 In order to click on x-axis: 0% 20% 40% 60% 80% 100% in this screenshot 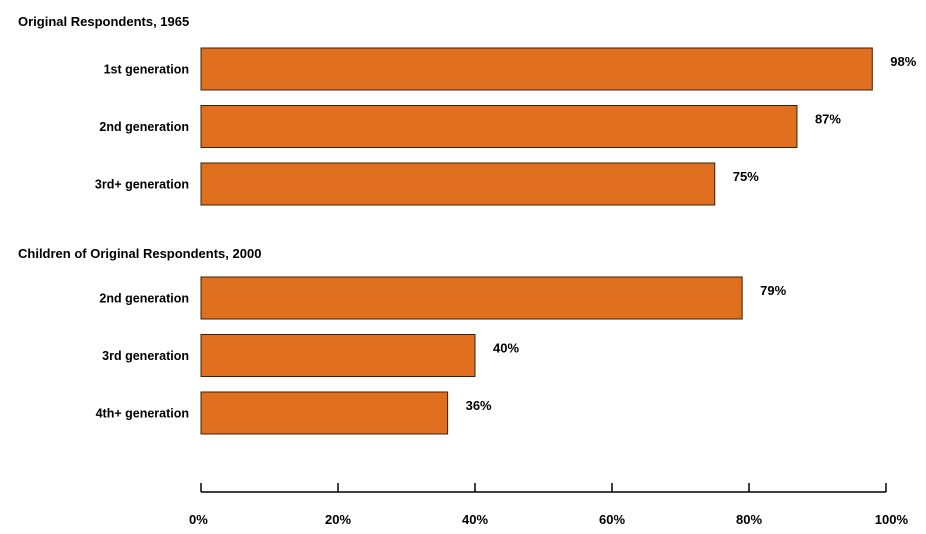, I will do `click(548, 505)`.